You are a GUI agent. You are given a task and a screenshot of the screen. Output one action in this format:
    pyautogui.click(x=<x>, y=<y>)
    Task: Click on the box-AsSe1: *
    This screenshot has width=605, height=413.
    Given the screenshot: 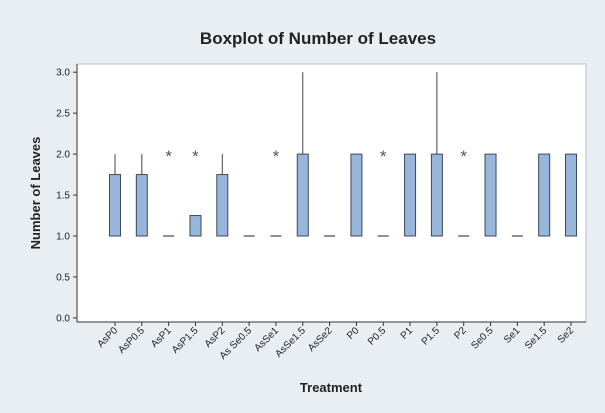 What is the action you would take?
    pyautogui.click(x=276, y=192)
    